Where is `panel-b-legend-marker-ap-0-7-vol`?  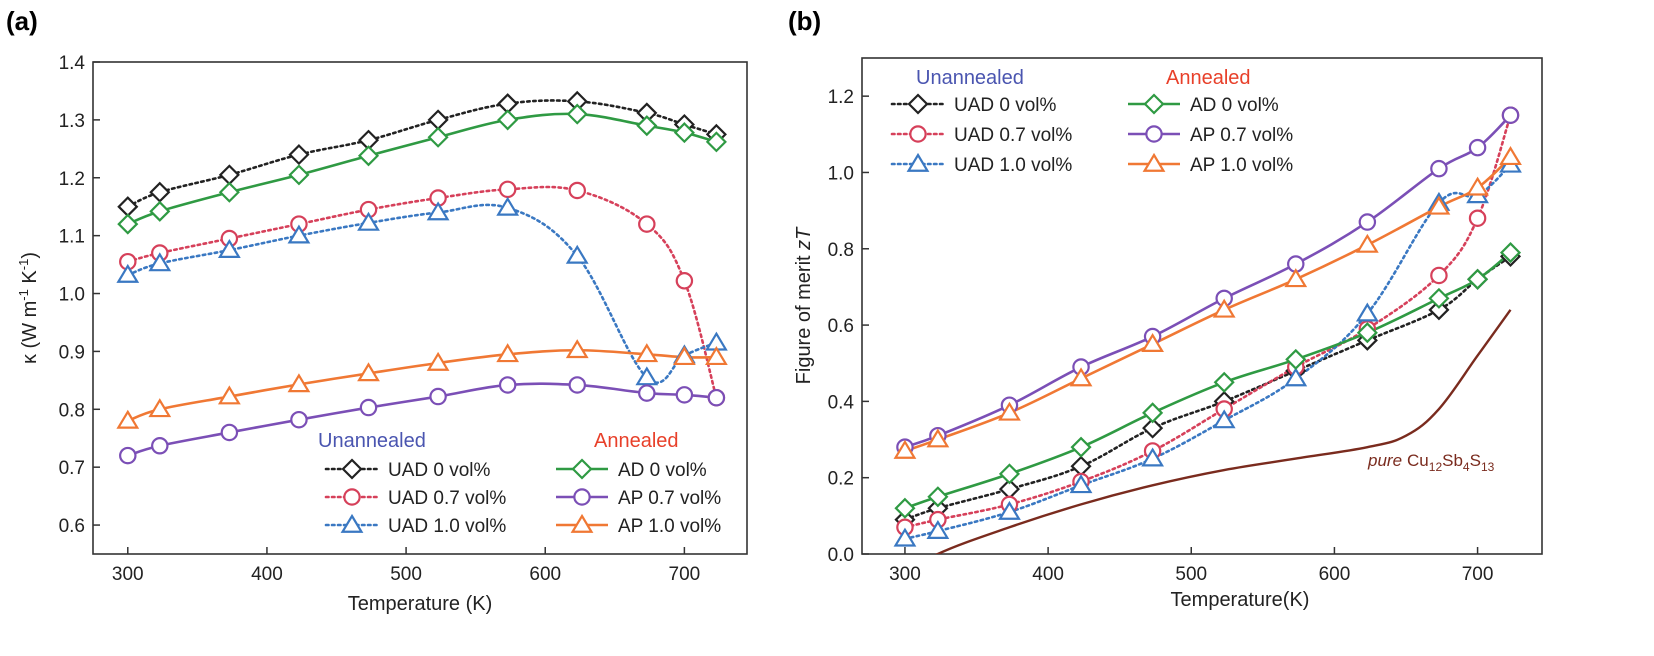 panel-b-legend-marker-ap-0-7-vol is located at coordinates (1154, 134).